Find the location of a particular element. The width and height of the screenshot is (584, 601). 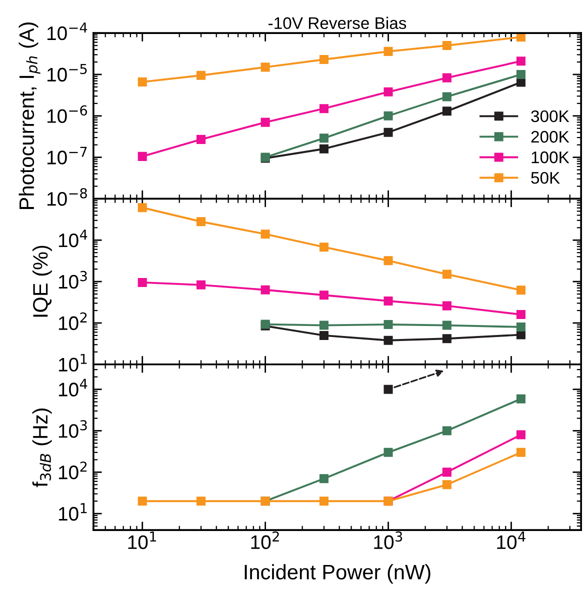

legend-label: 300K is located at coordinates (550, 116).